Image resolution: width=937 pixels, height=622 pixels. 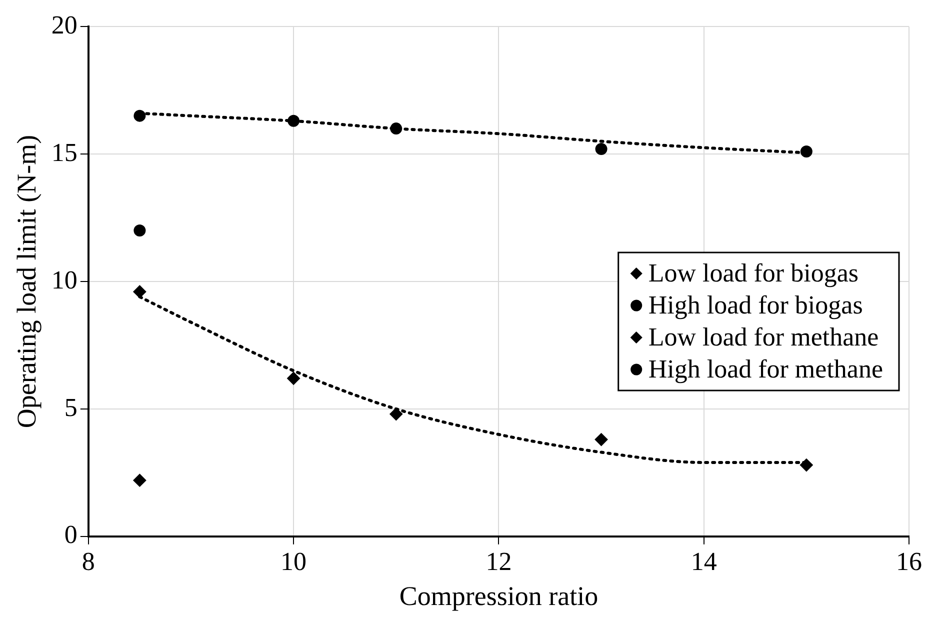 What do you see at coordinates (88, 561) in the screenshot?
I see `x-tick-label: 8` at bounding box center [88, 561].